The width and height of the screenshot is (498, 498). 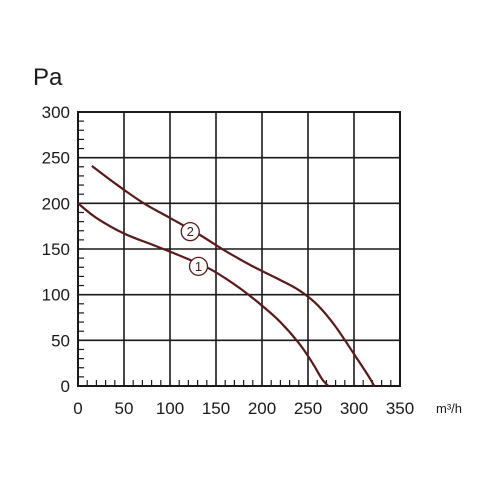 I want to click on x-tick-label: 200, so click(x=262, y=408).